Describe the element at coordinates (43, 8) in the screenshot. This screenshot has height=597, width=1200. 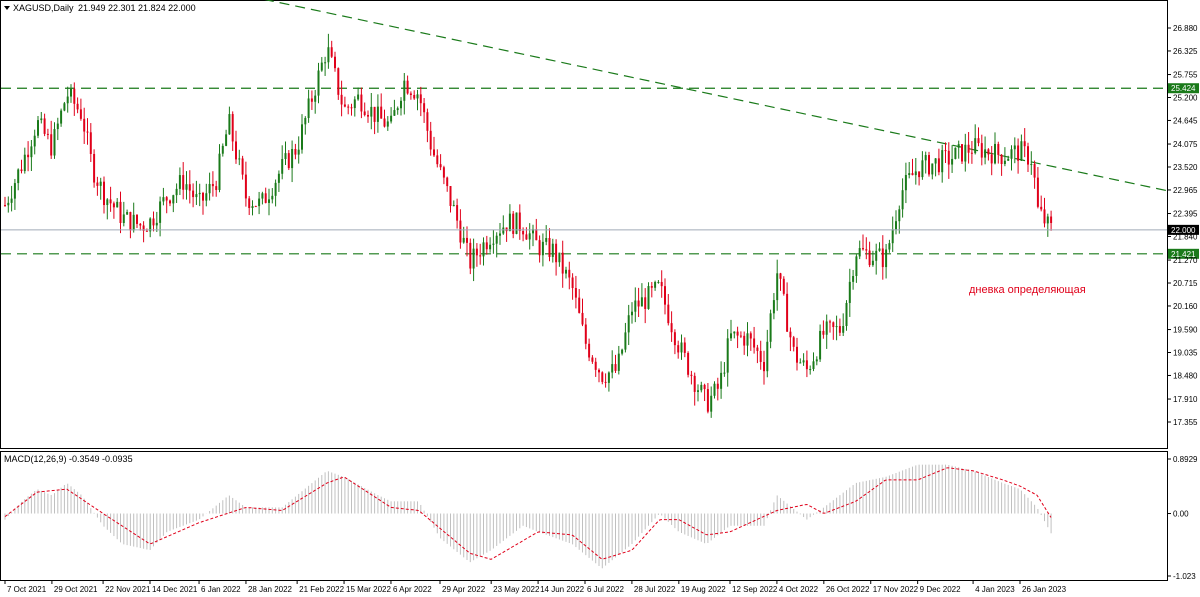
I see `symbol-title: XAGUSD,Daily` at that location.